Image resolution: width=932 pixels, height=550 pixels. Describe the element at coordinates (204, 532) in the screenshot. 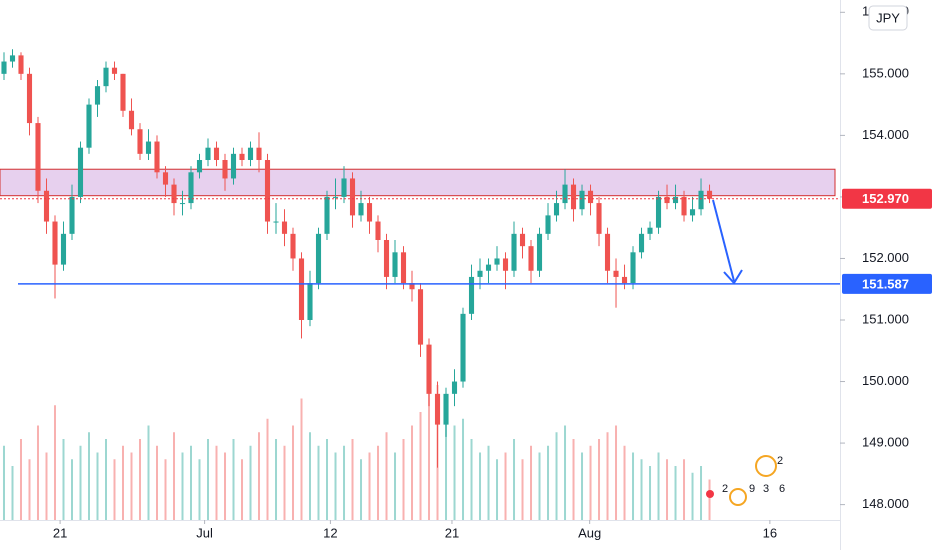

I see `x-tick-label: Jul` at that location.